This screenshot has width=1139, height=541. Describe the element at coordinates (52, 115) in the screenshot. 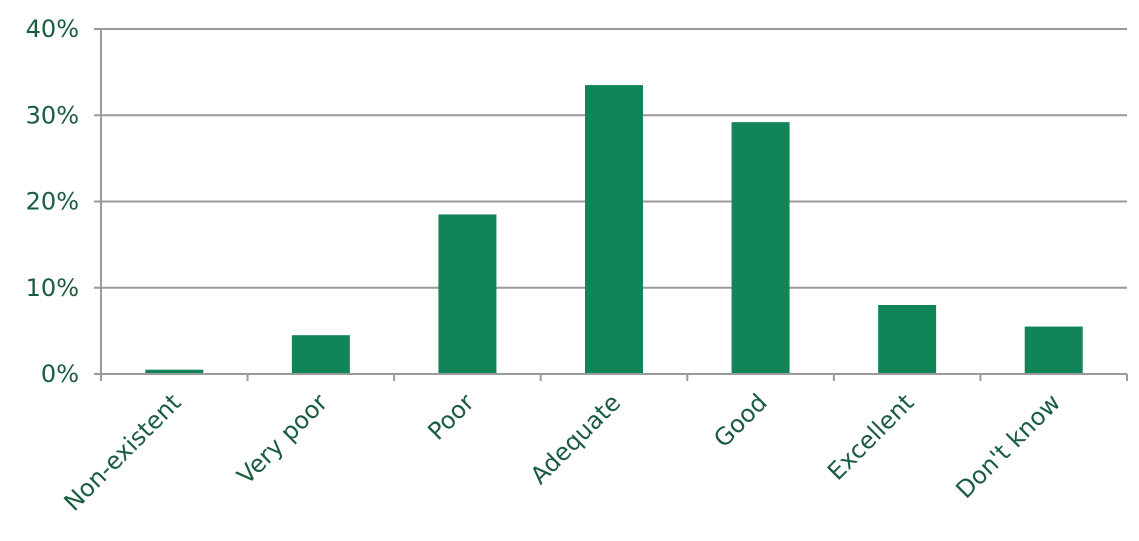

I see `y-tick-label: 30%` at that location.